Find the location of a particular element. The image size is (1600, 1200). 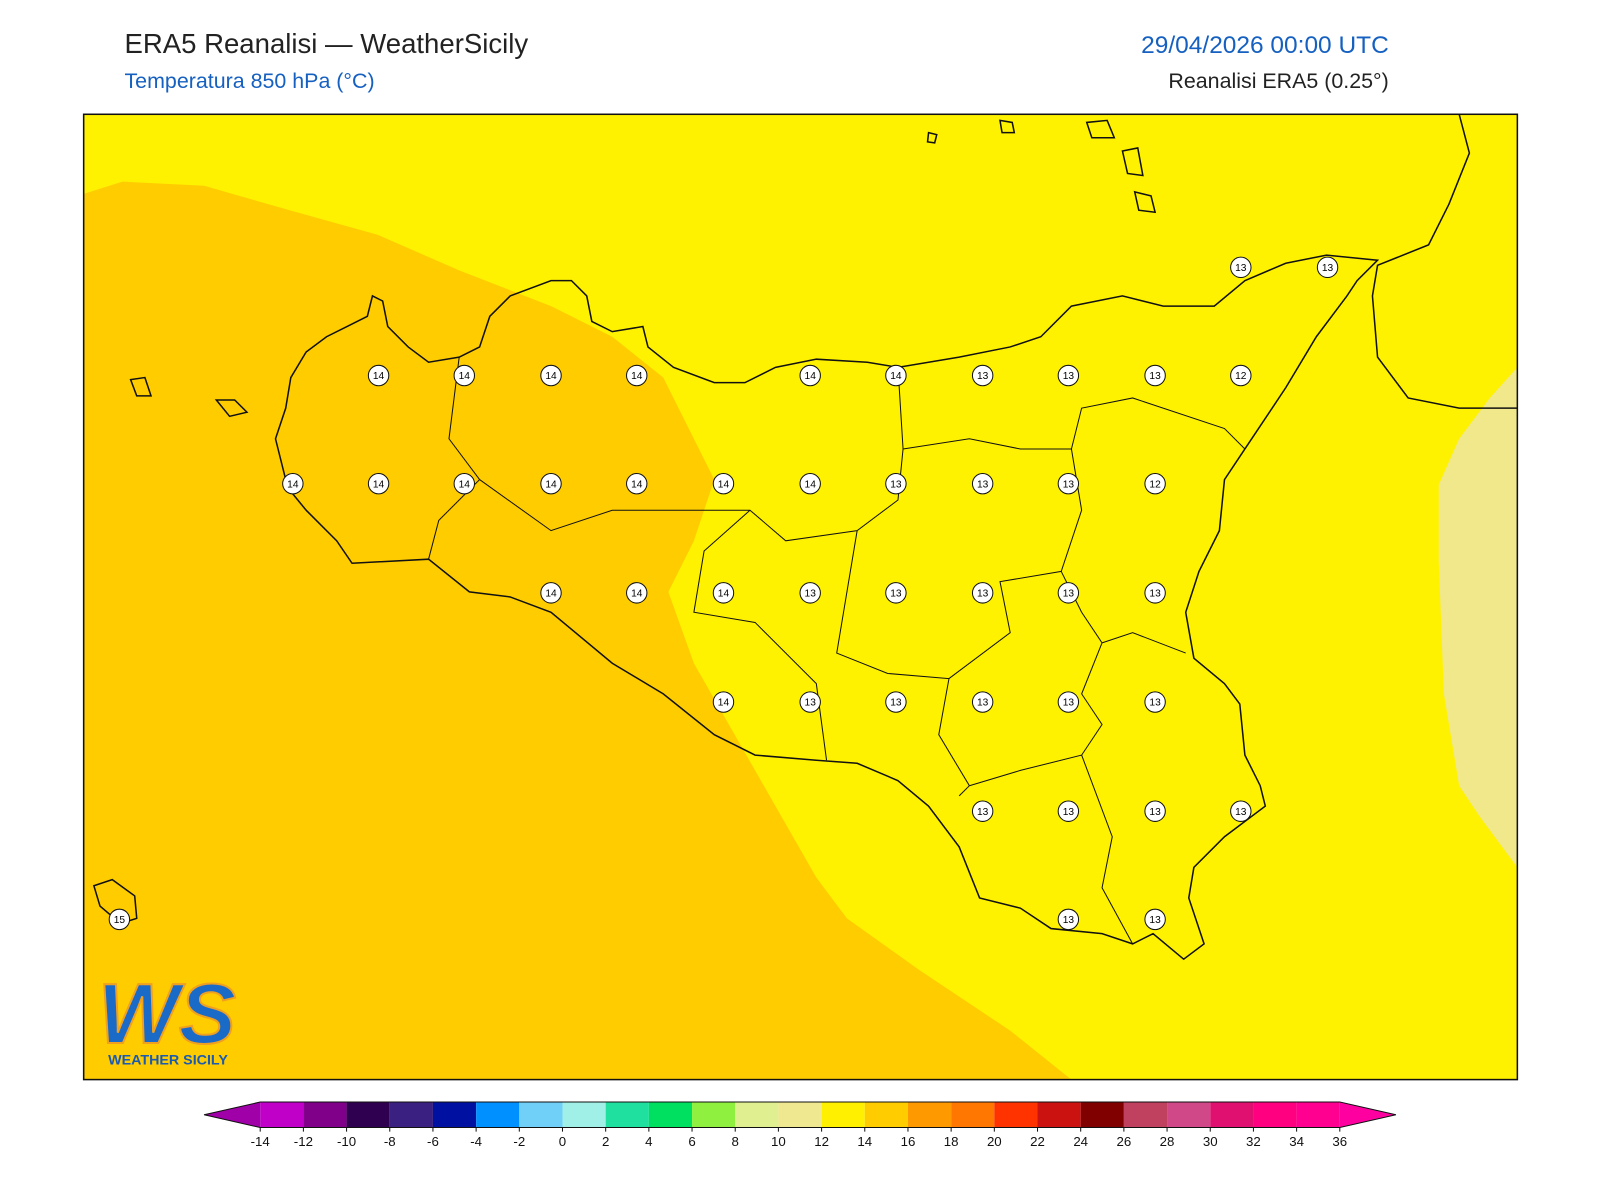

colorbar-tick-label: -10 is located at coordinates (346, 1141).